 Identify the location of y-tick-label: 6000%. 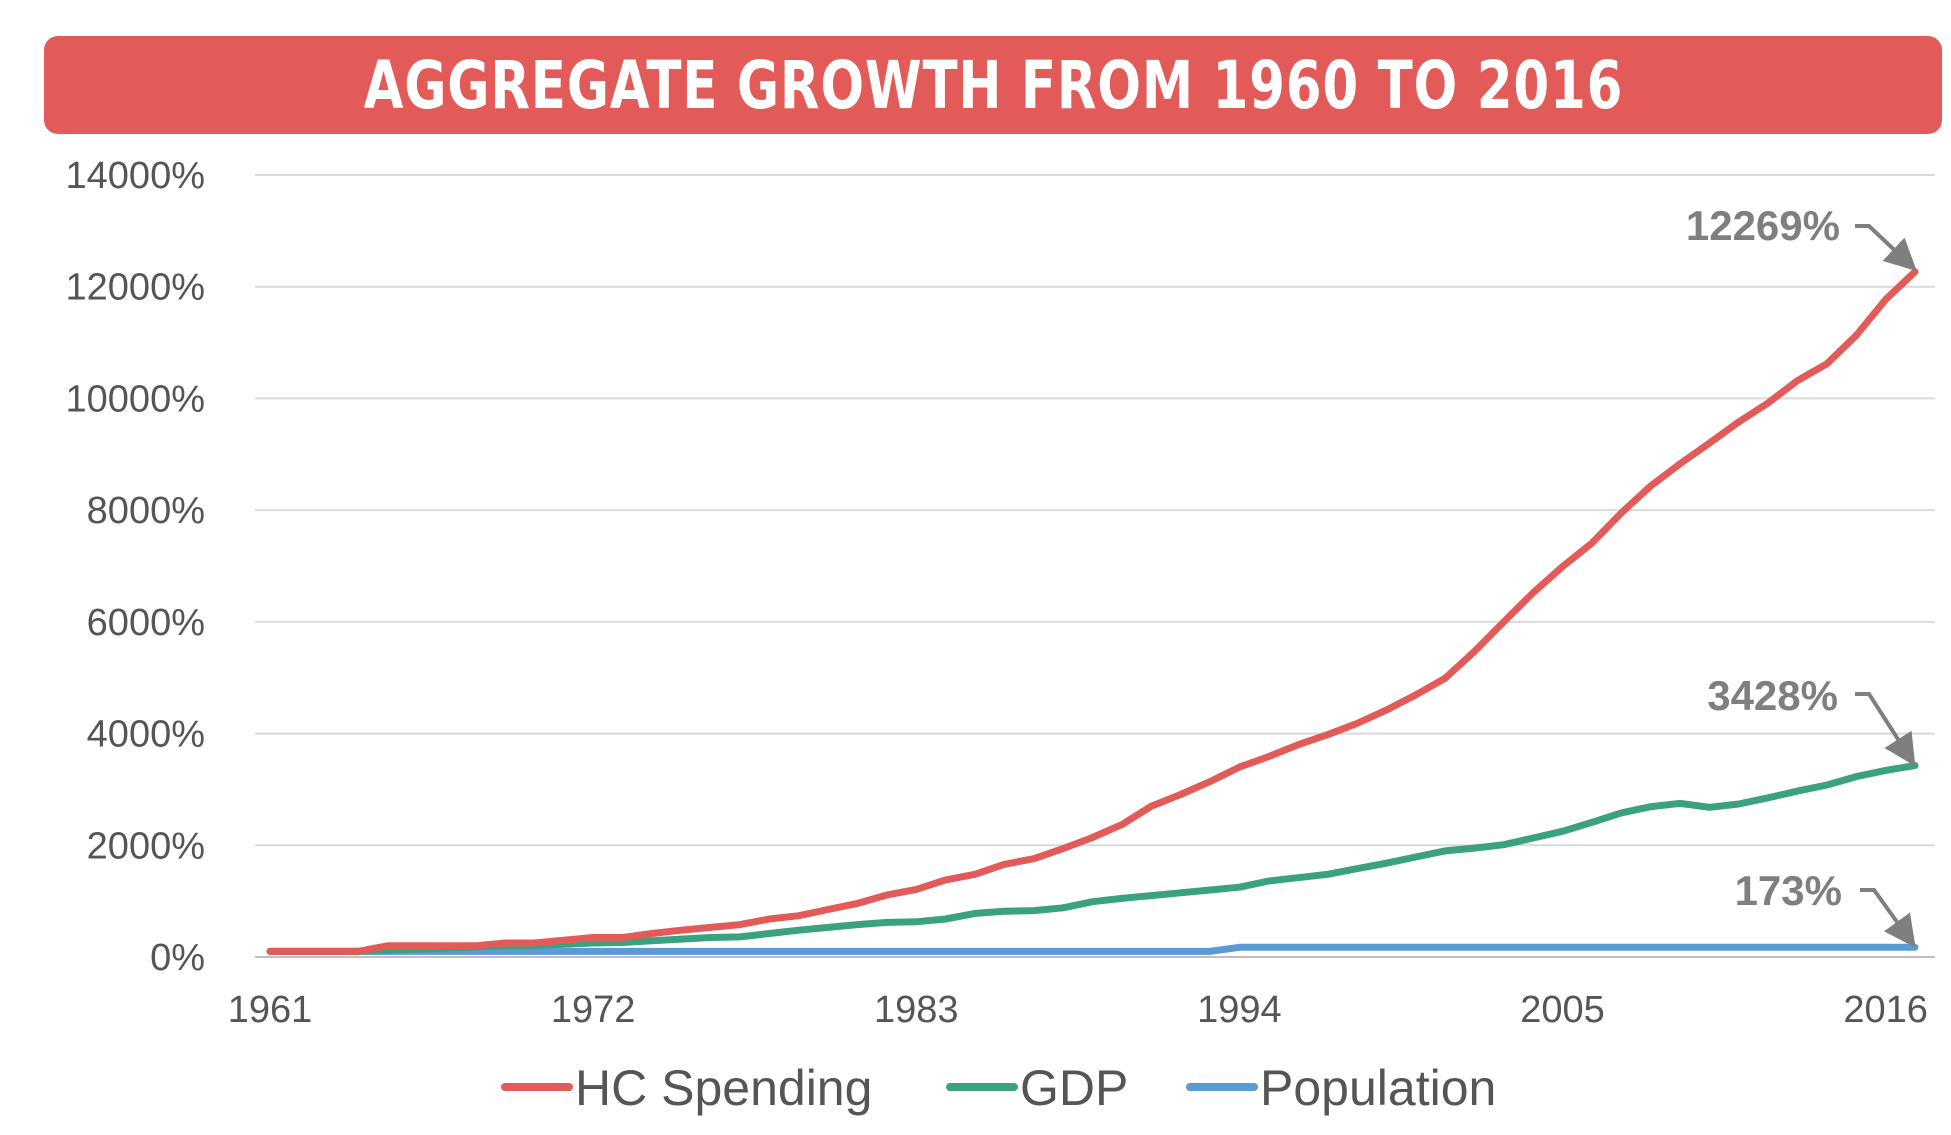
(146, 623).